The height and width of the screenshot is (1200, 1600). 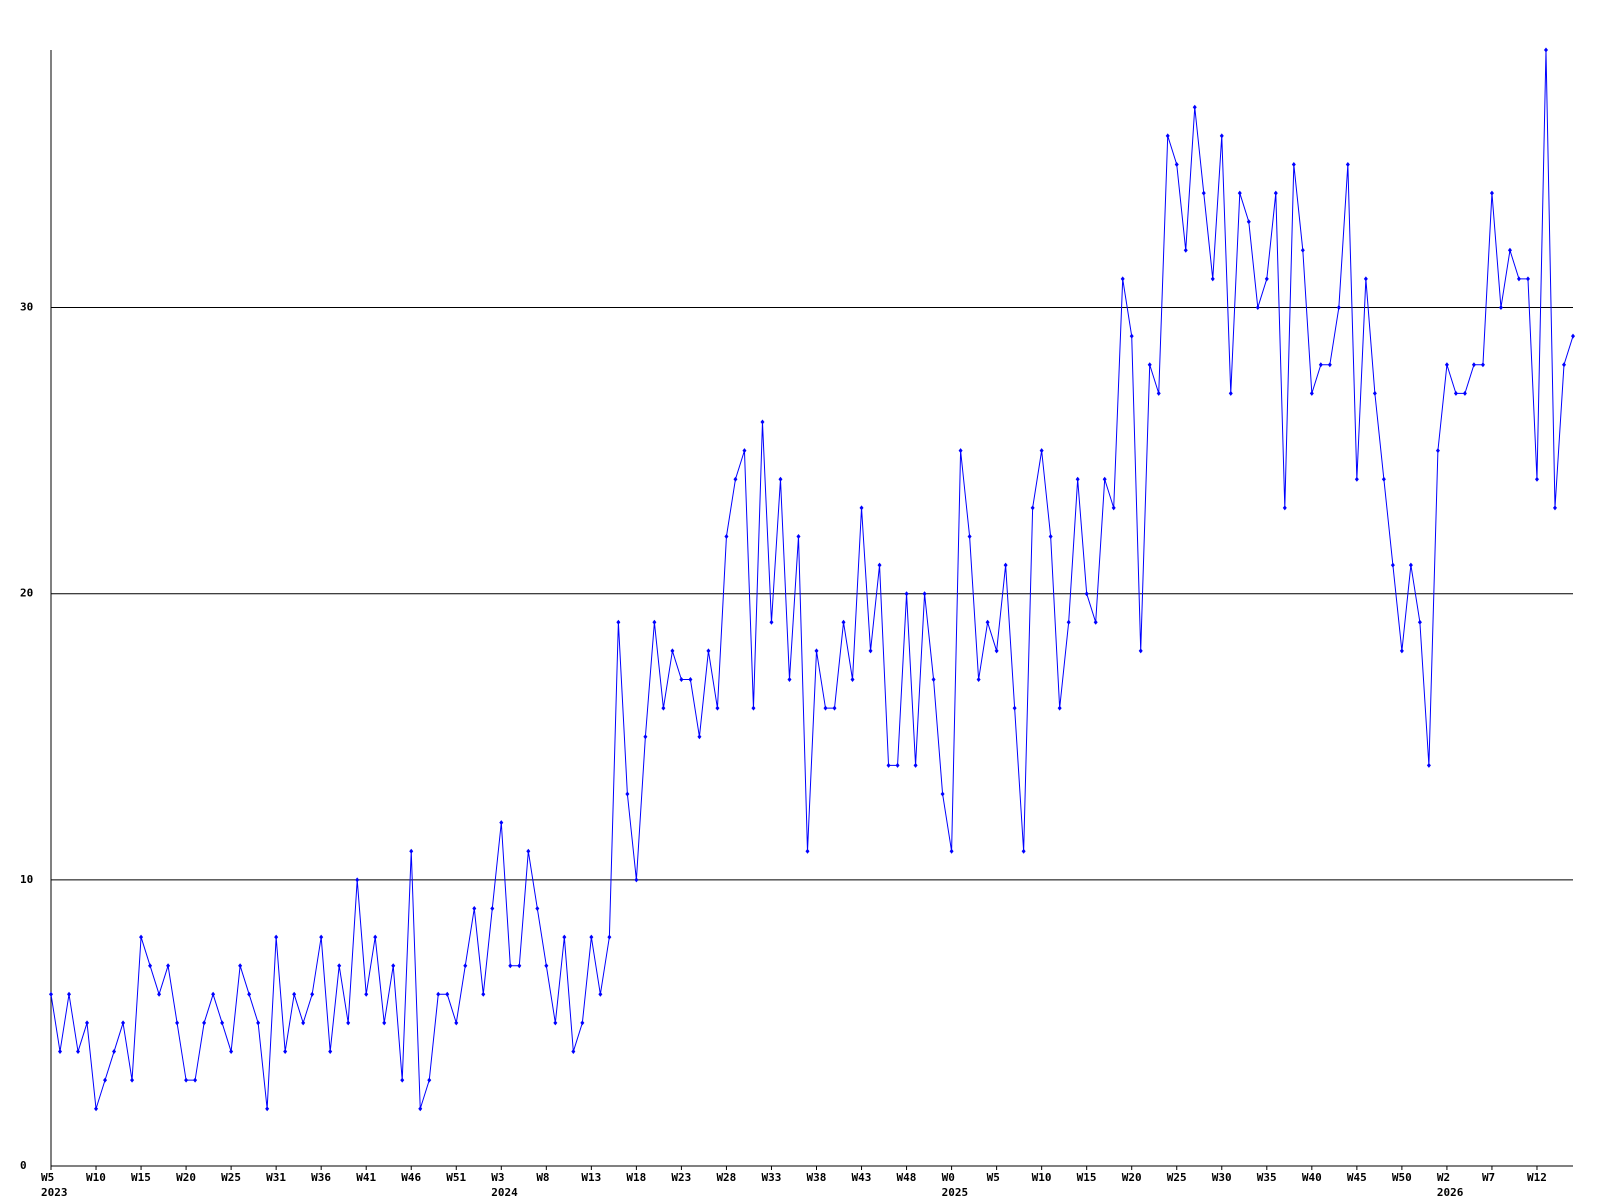 I want to click on x-tick-label: W10, so click(x=96, y=1177).